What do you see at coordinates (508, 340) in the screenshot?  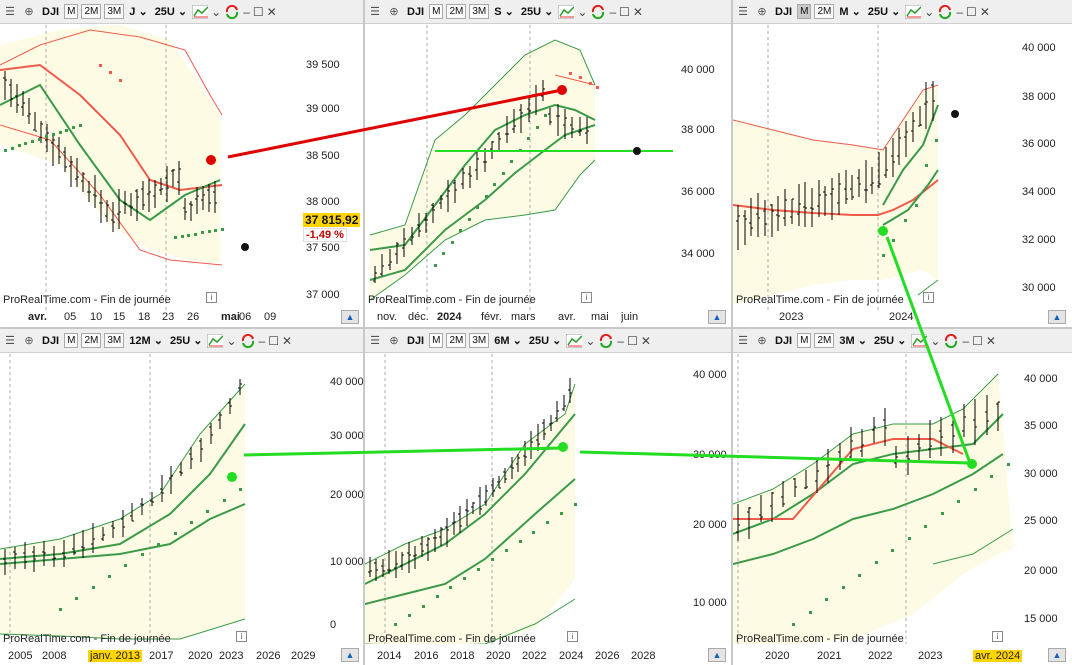 I see `period-select: 6M ⌄` at bounding box center [508, 340].